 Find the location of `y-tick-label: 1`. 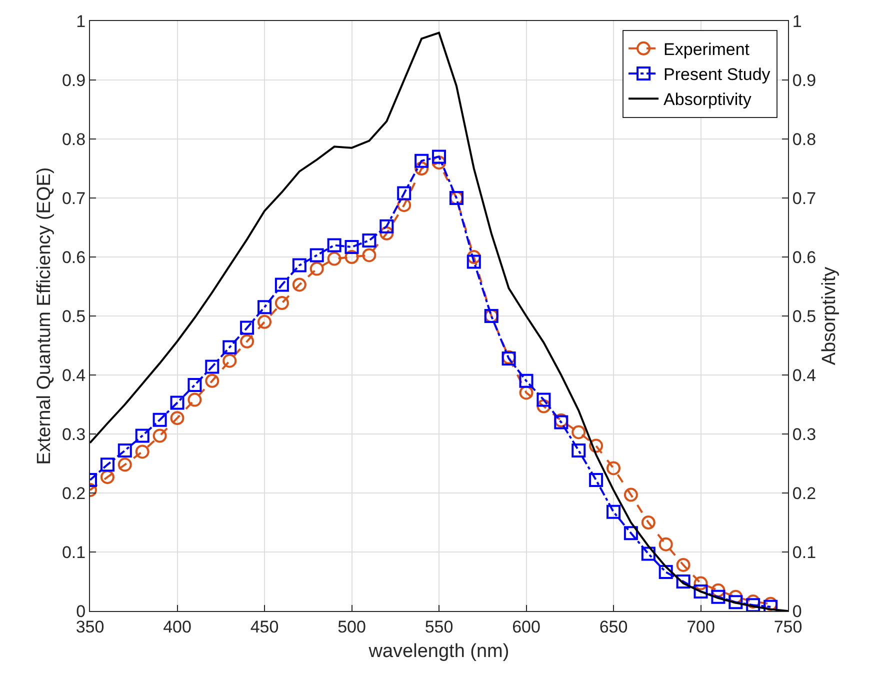

y-tick-label: 1 is located at coordinates (81, 21).